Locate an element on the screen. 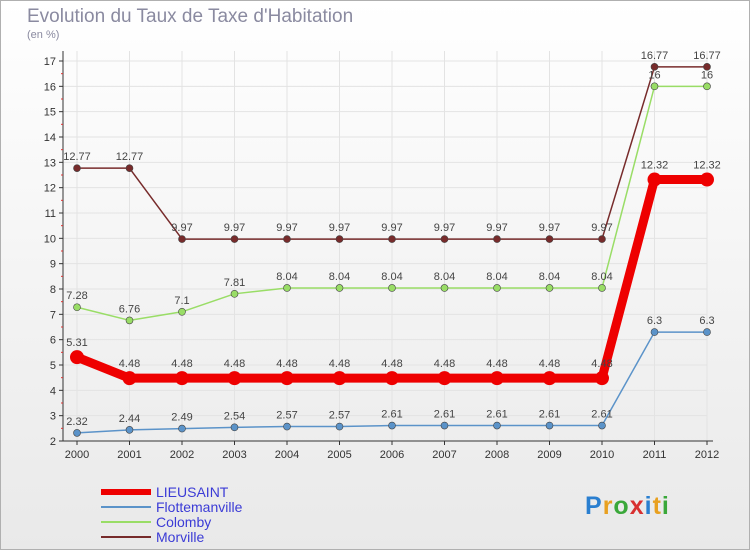  x-tick-label: 2011 is located at coordinates (655, 455).